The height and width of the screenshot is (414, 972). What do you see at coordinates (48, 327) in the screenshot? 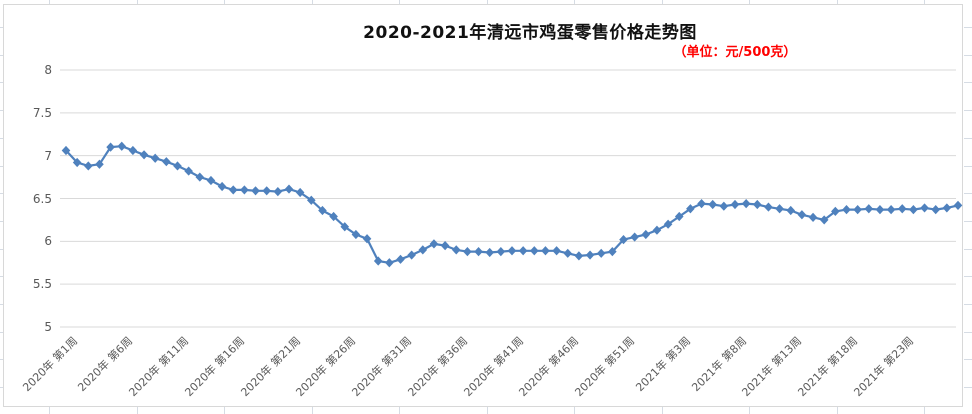
I see `y-axis-label: 5` at bounding box center [48, 327].